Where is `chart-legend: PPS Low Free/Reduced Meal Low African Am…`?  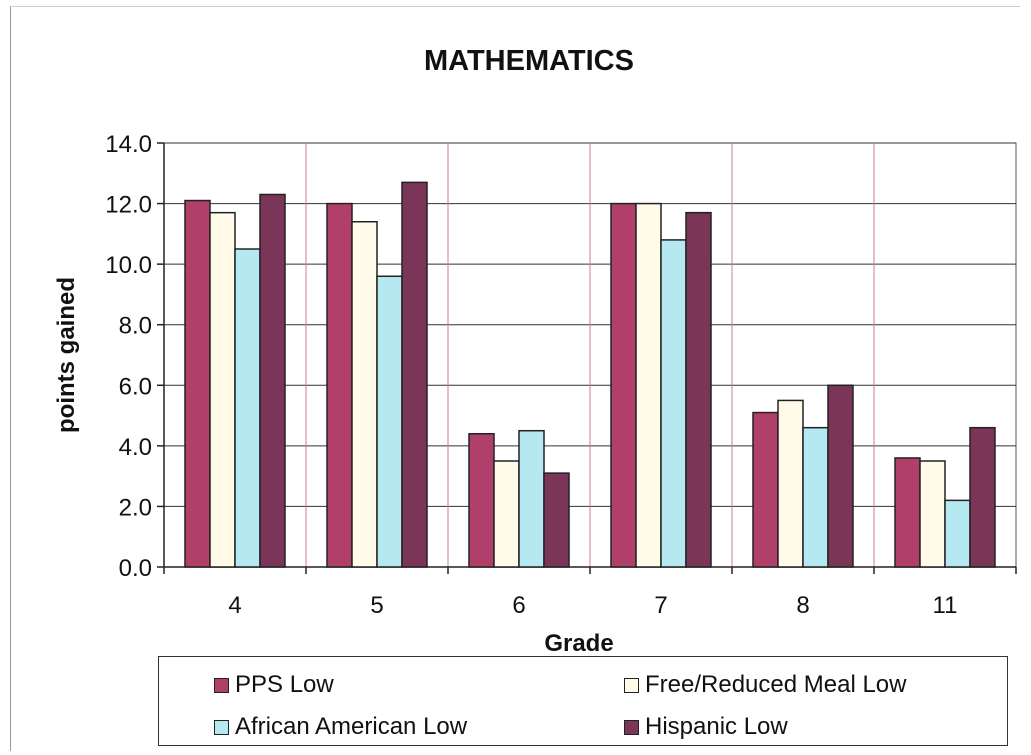 chart-legend: PPS Low Free/Reduced Meal Low African Am… is located at coordinates (583, 701).